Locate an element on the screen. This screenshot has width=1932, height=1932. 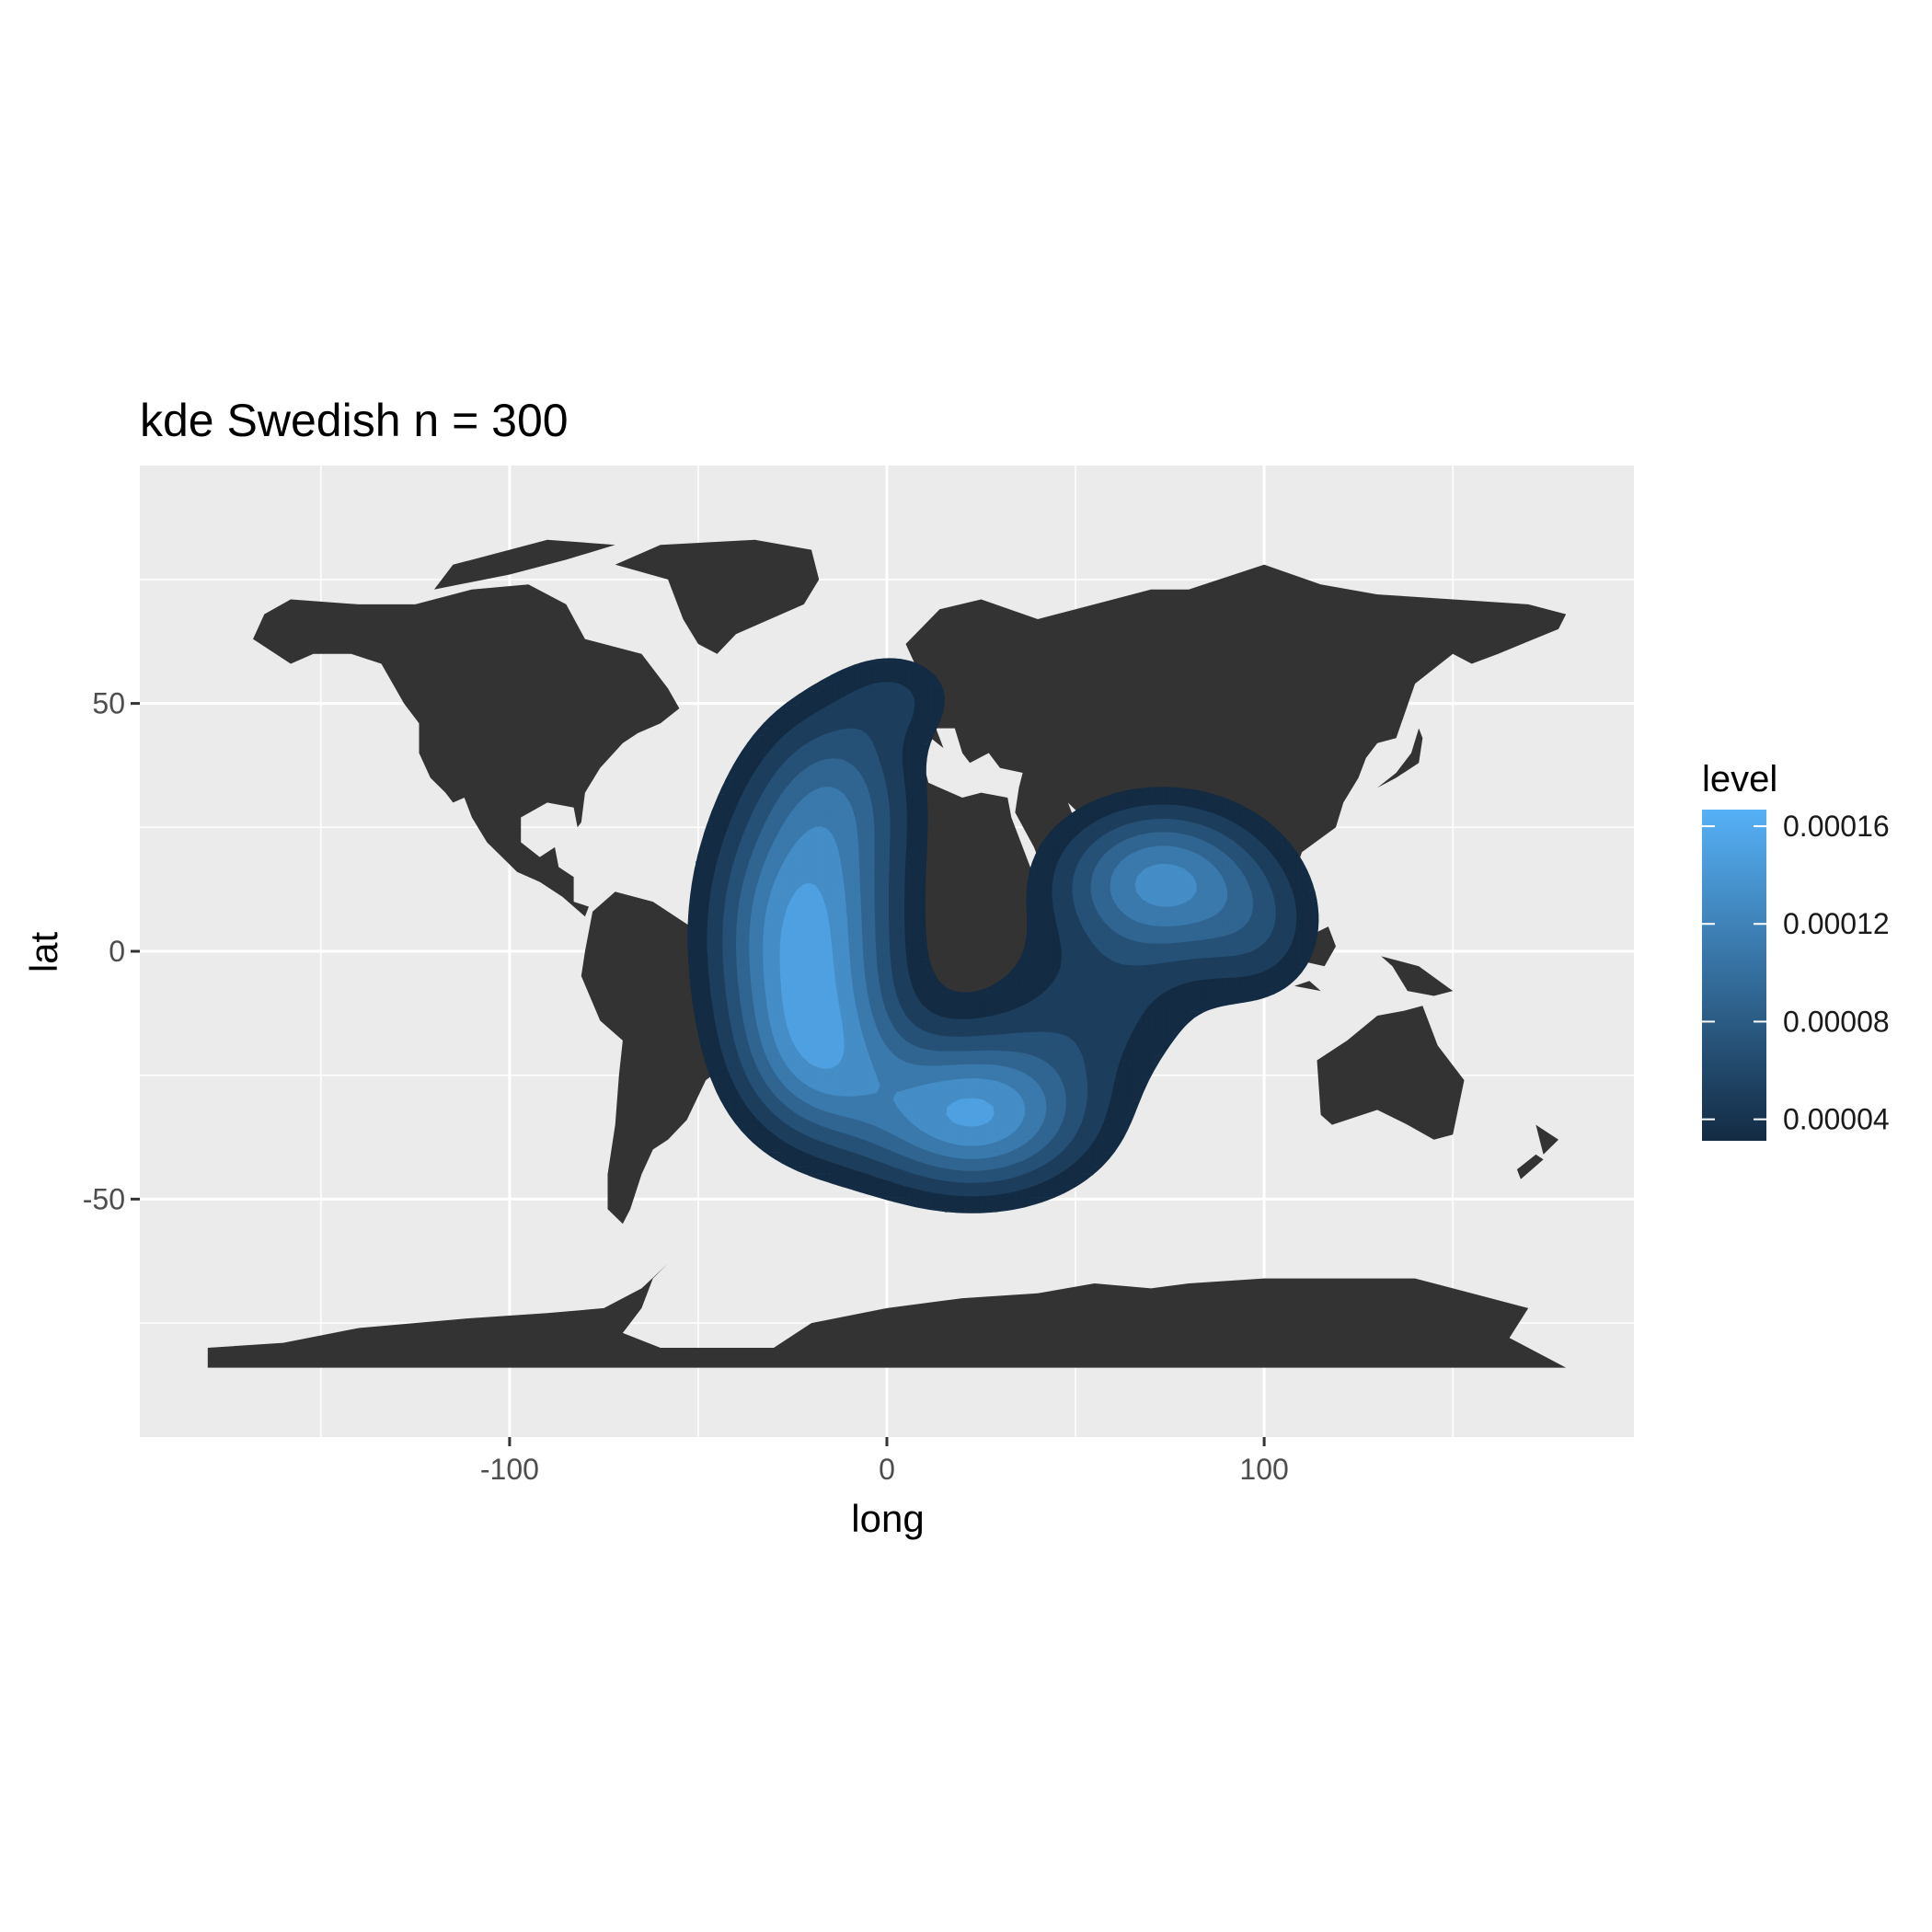
x-tick-label: -100 is located at coordinates (509, 1469).